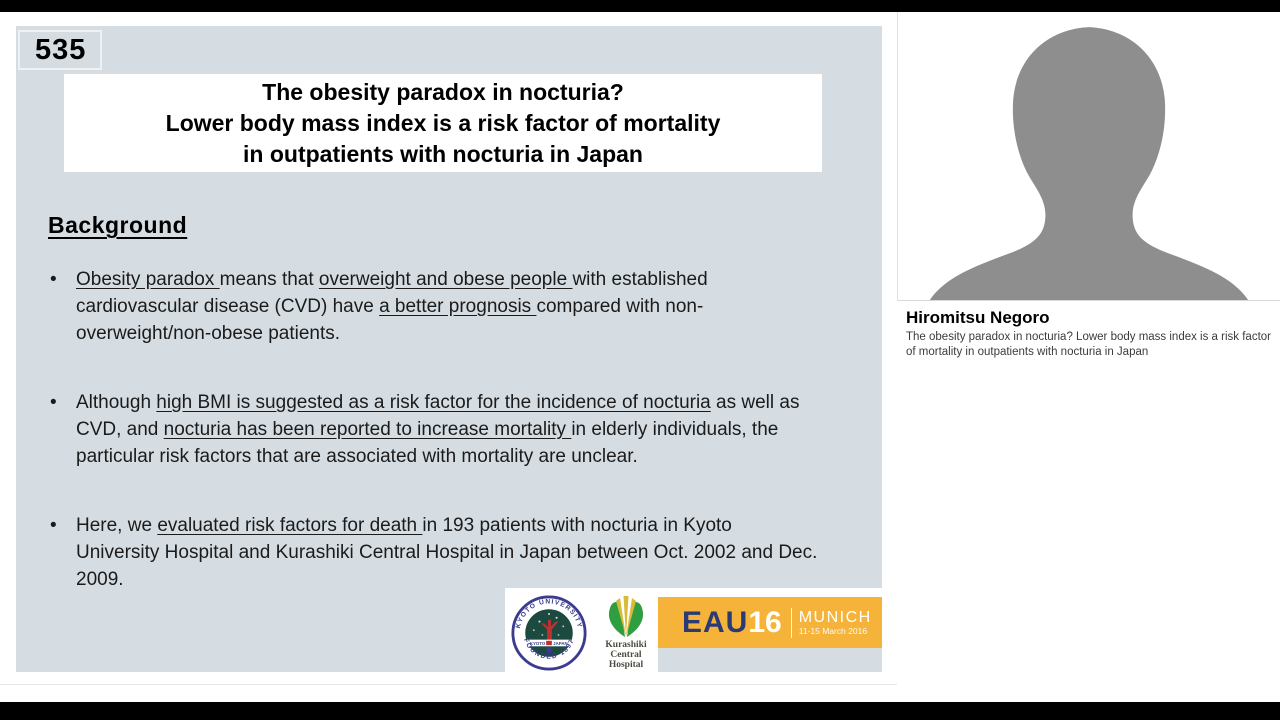  What do you see at coordinates (538, 643) in the screenshot?
I see `svg-text: KYOTO` at bounding box center [538, 643].